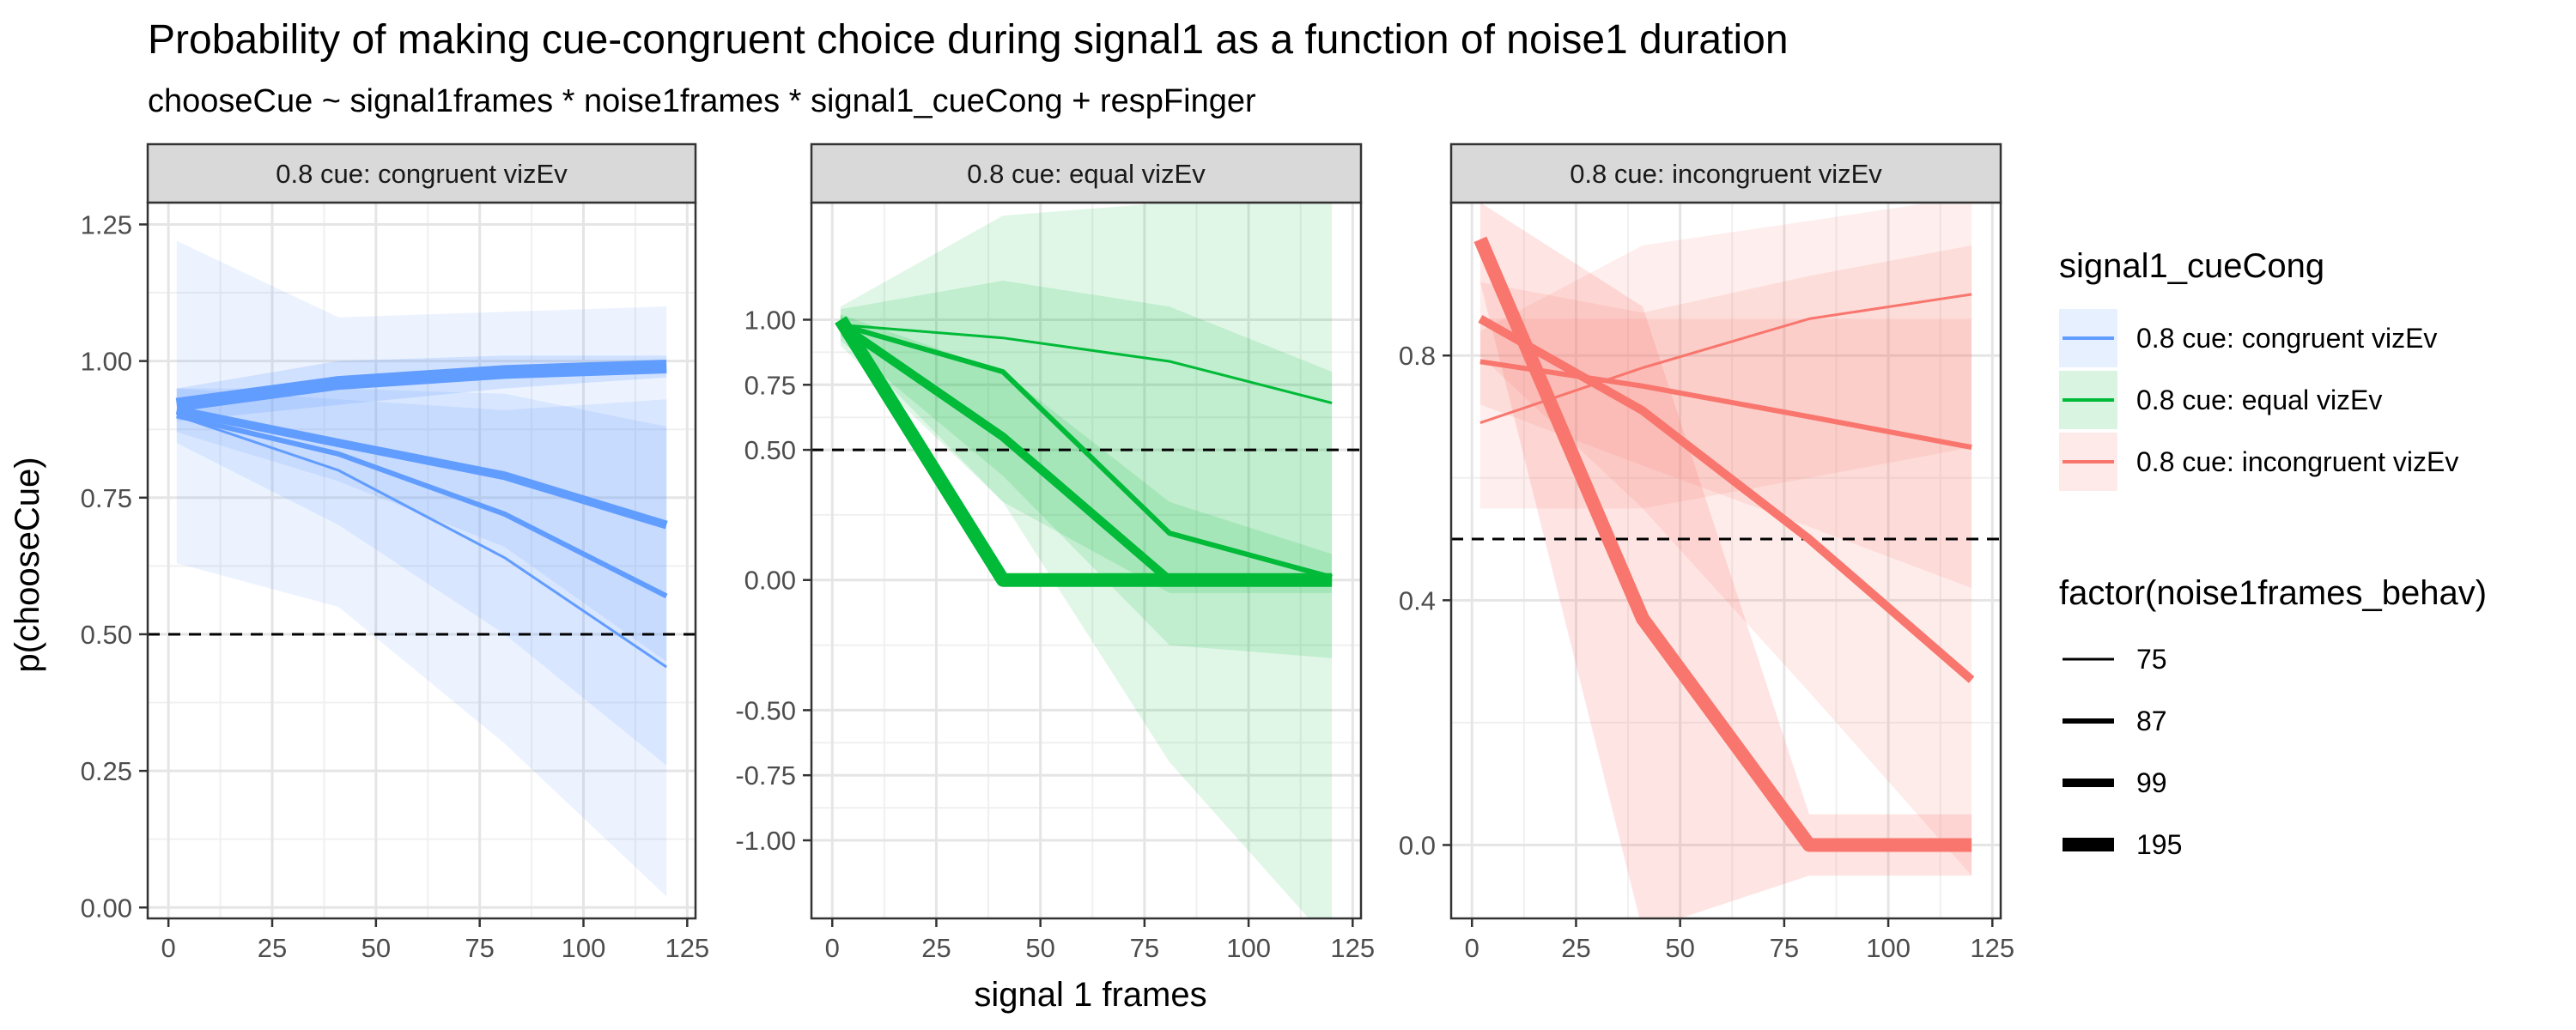  Describe the element at coordinates (2151, 782) in the screenshot. I see `legend-size-label-99: 99` at that location.